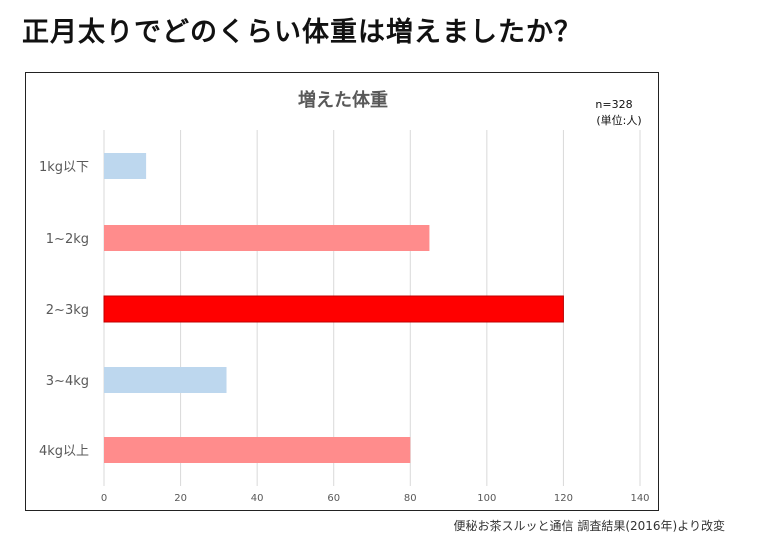 The height and width of the screenshot is (543, 760). What do you see at coordinates (125, 166) in the screenshot?
I see `bar-1kg以下` at bounding box center [125, 166].